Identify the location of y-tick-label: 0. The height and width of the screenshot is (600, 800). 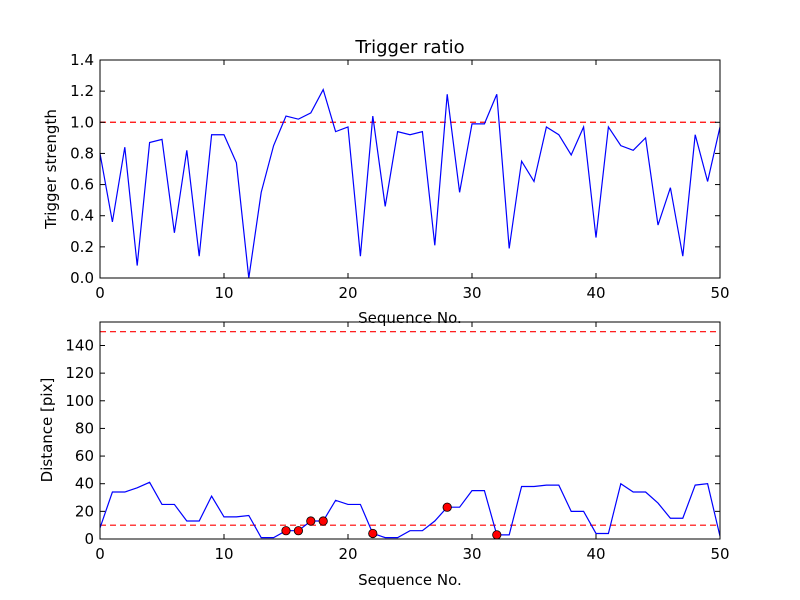
(89, 539).